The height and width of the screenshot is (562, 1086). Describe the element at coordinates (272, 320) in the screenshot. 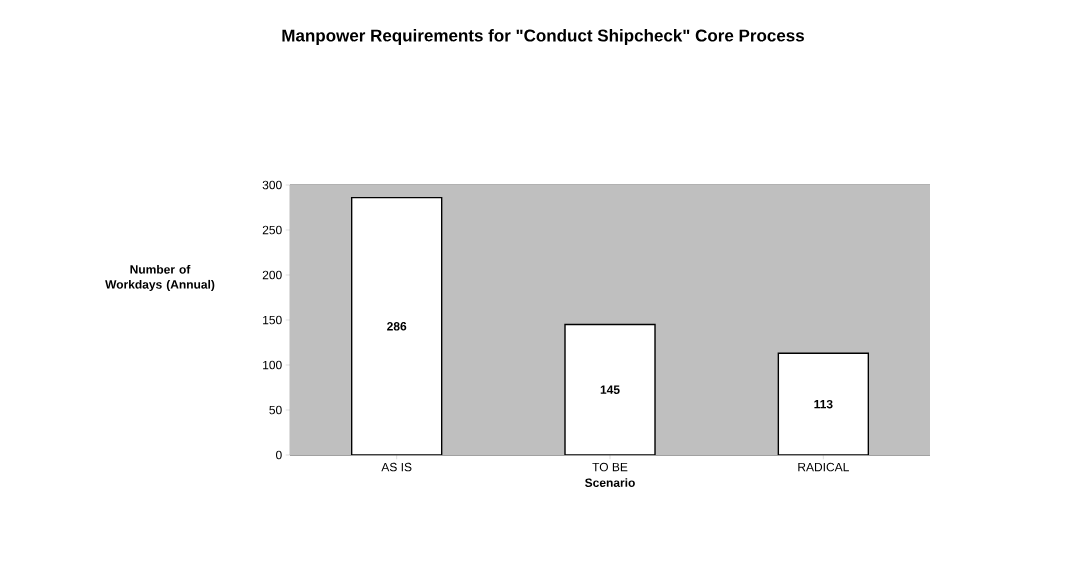

I see `y-tick-label: 150` at that location.